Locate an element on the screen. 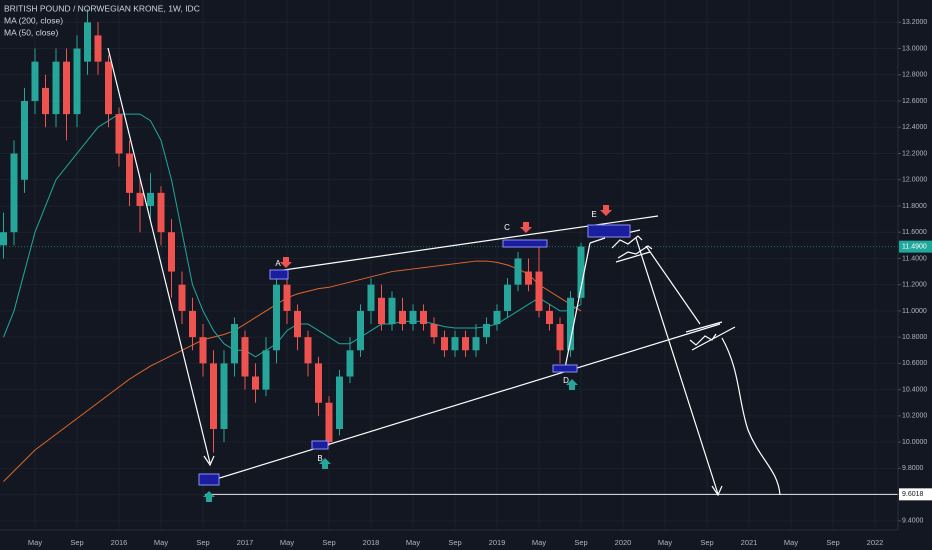  y-tick-label: 10.6000 is located at coordinates (914, 363).